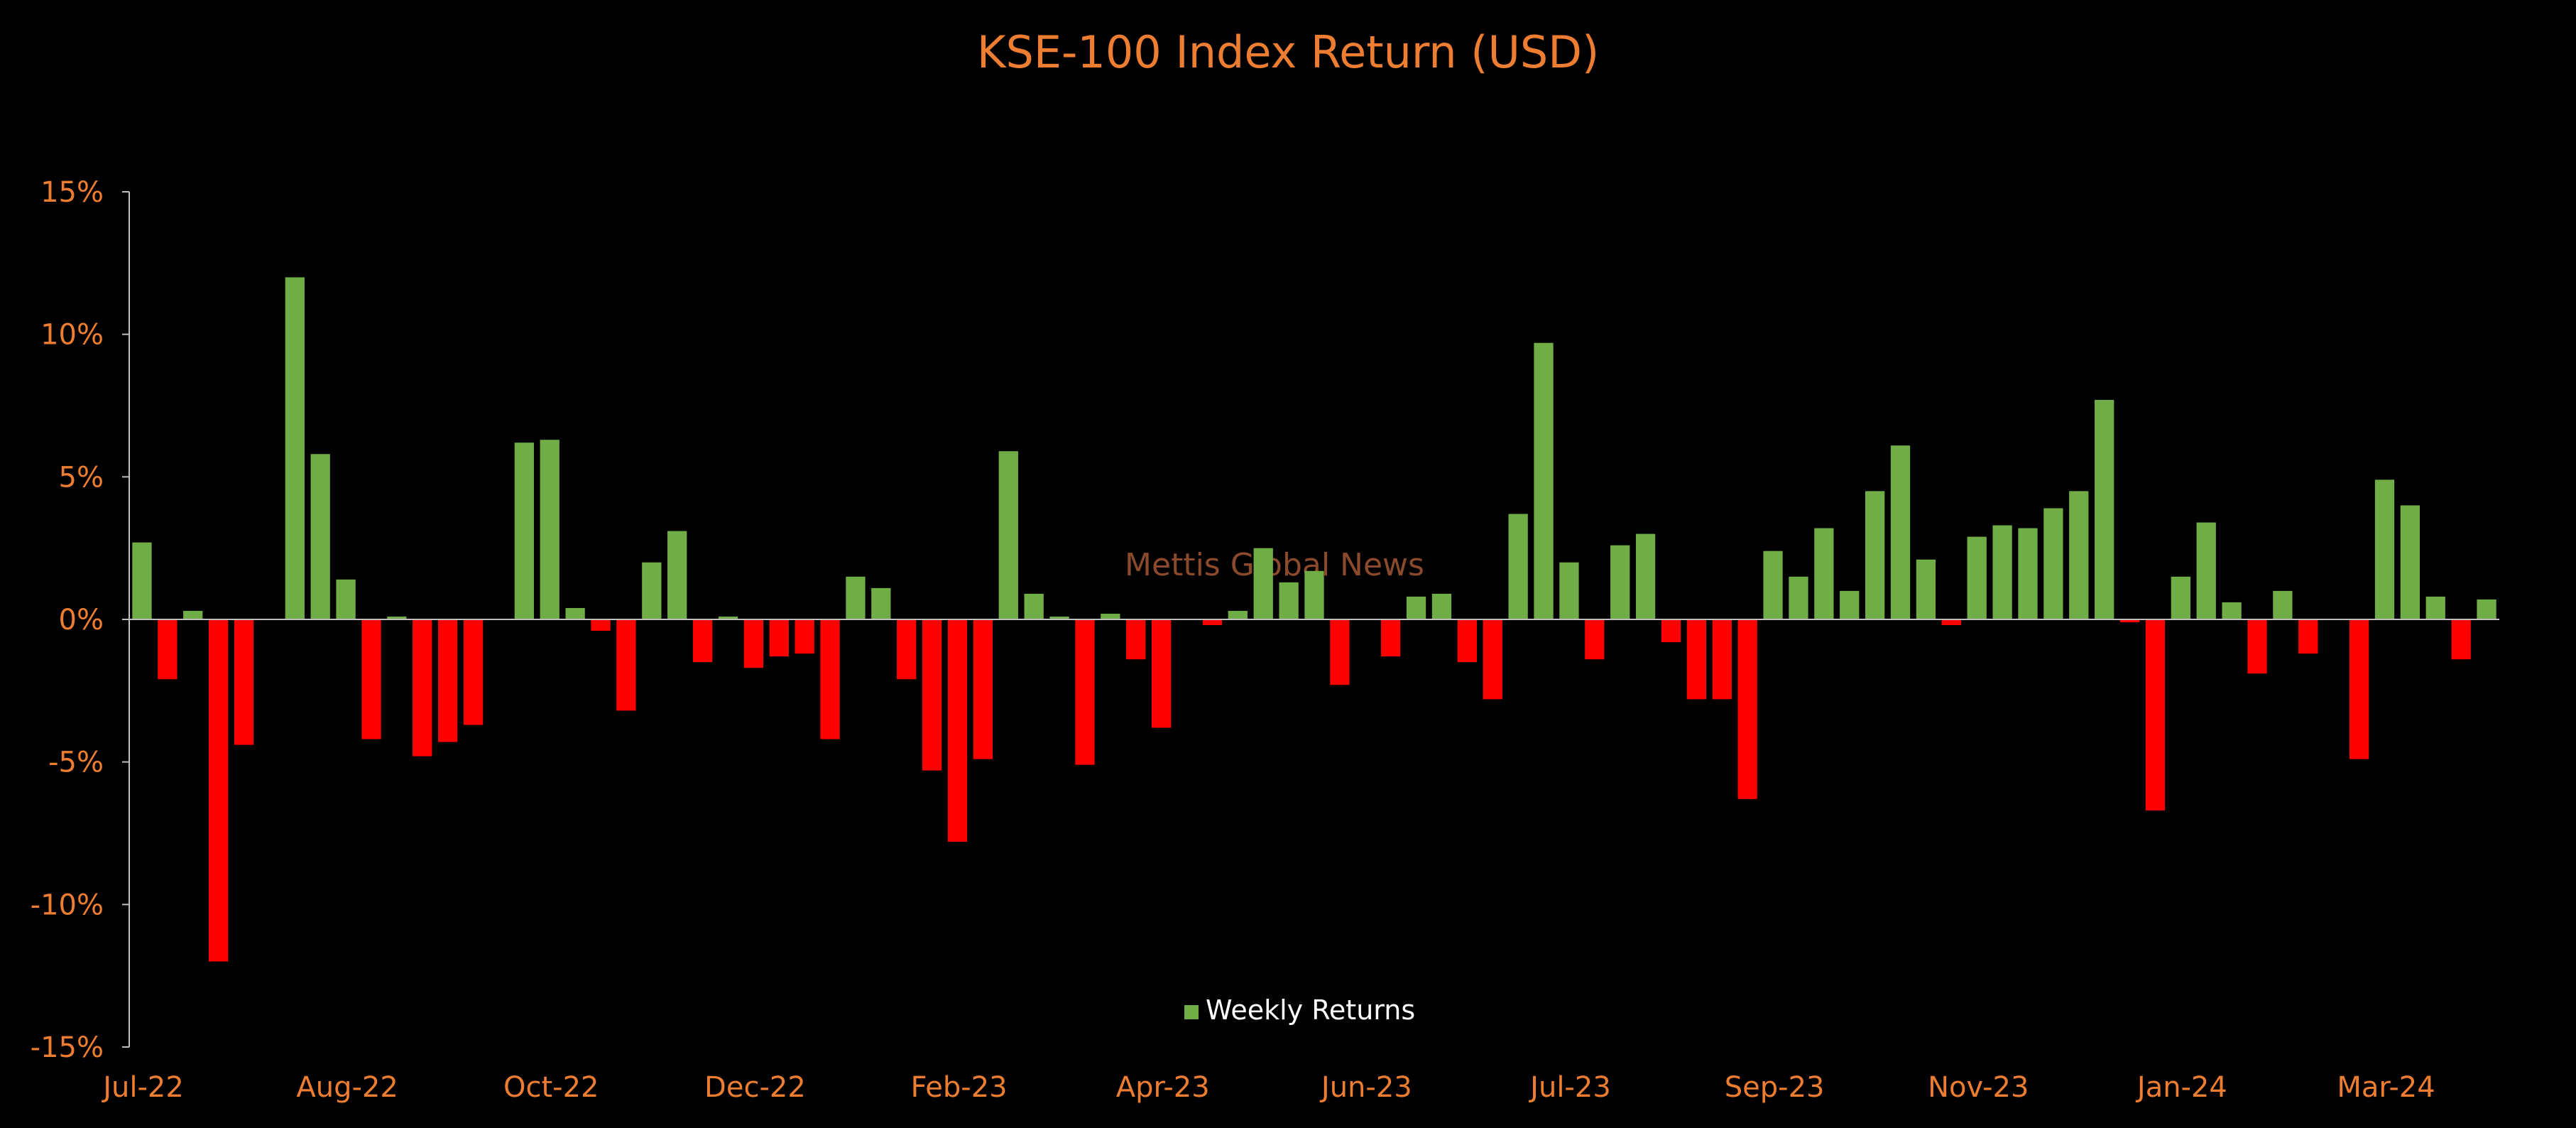 The width and height of the screenshot is (2576, 1128). I want to click on watermark-text: Mettis Global News, so click(1274, 565).